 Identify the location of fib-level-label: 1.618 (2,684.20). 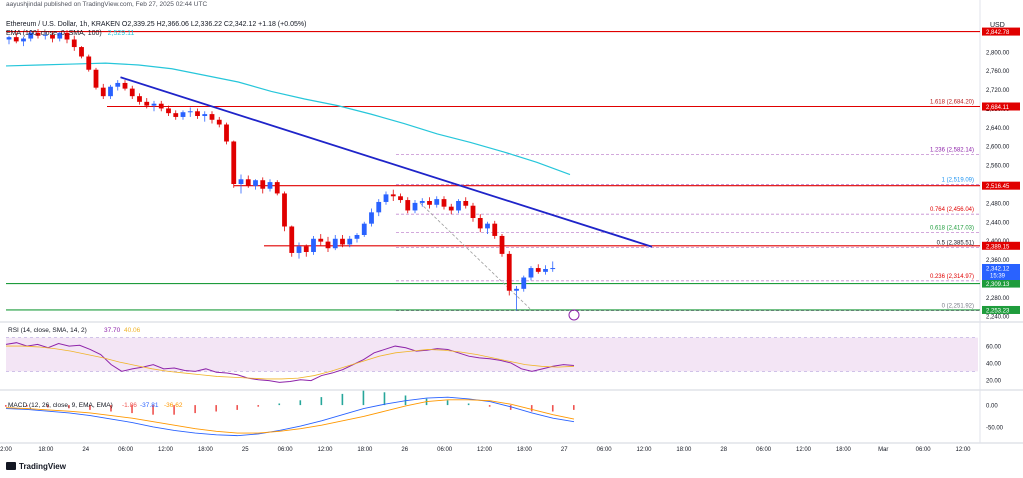
(952, 102).